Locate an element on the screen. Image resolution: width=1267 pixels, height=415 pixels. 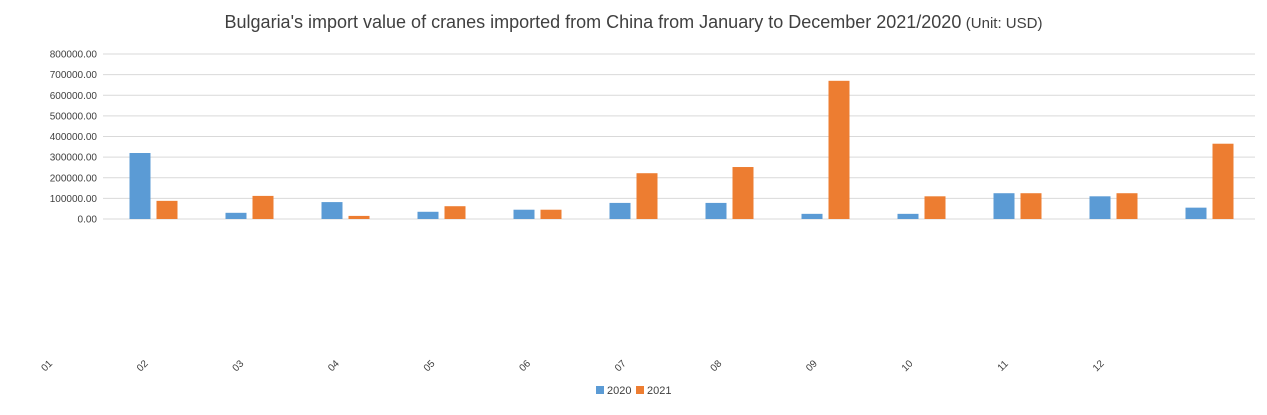
y-tick-label: 400000.00 is located at coordinates (74, 137).